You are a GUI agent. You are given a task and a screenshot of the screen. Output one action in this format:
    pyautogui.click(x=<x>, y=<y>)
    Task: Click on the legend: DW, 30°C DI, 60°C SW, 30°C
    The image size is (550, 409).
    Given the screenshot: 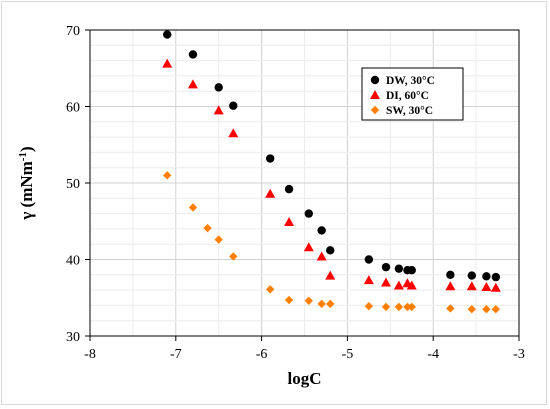 What is the action you would take?
    pyautogui.click(x=412, y=94)
    